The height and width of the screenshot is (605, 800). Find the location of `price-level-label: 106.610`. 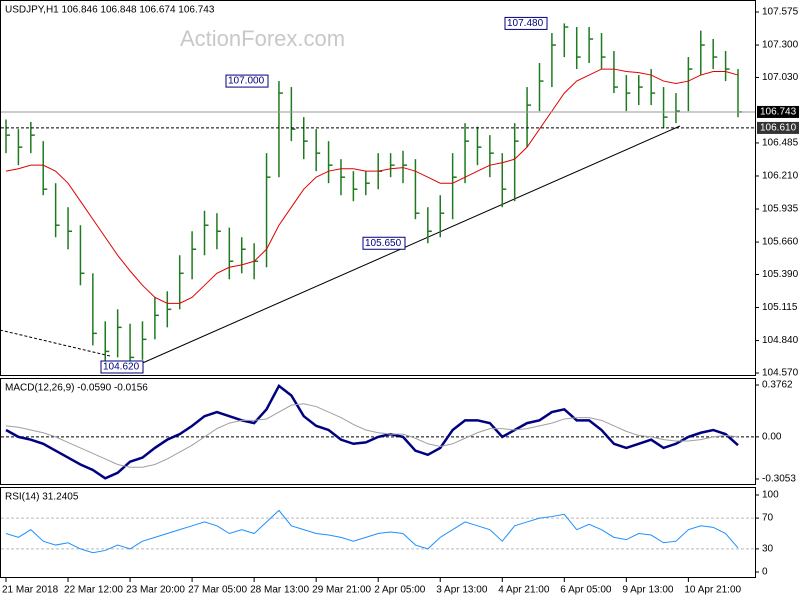

price-level-label: 106.610 is located at coordinates (778, 128).